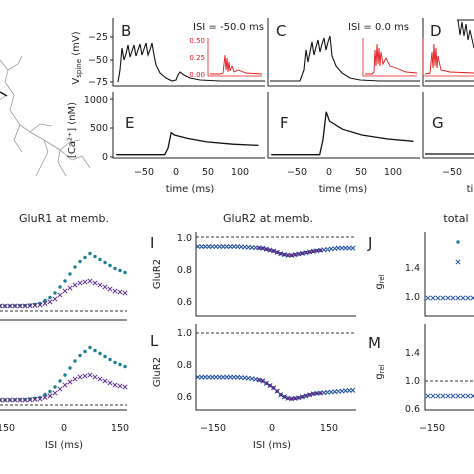  Describe the element at coordinates (449, 367) in the screenshot. I see `panel-m-frame` at that location.